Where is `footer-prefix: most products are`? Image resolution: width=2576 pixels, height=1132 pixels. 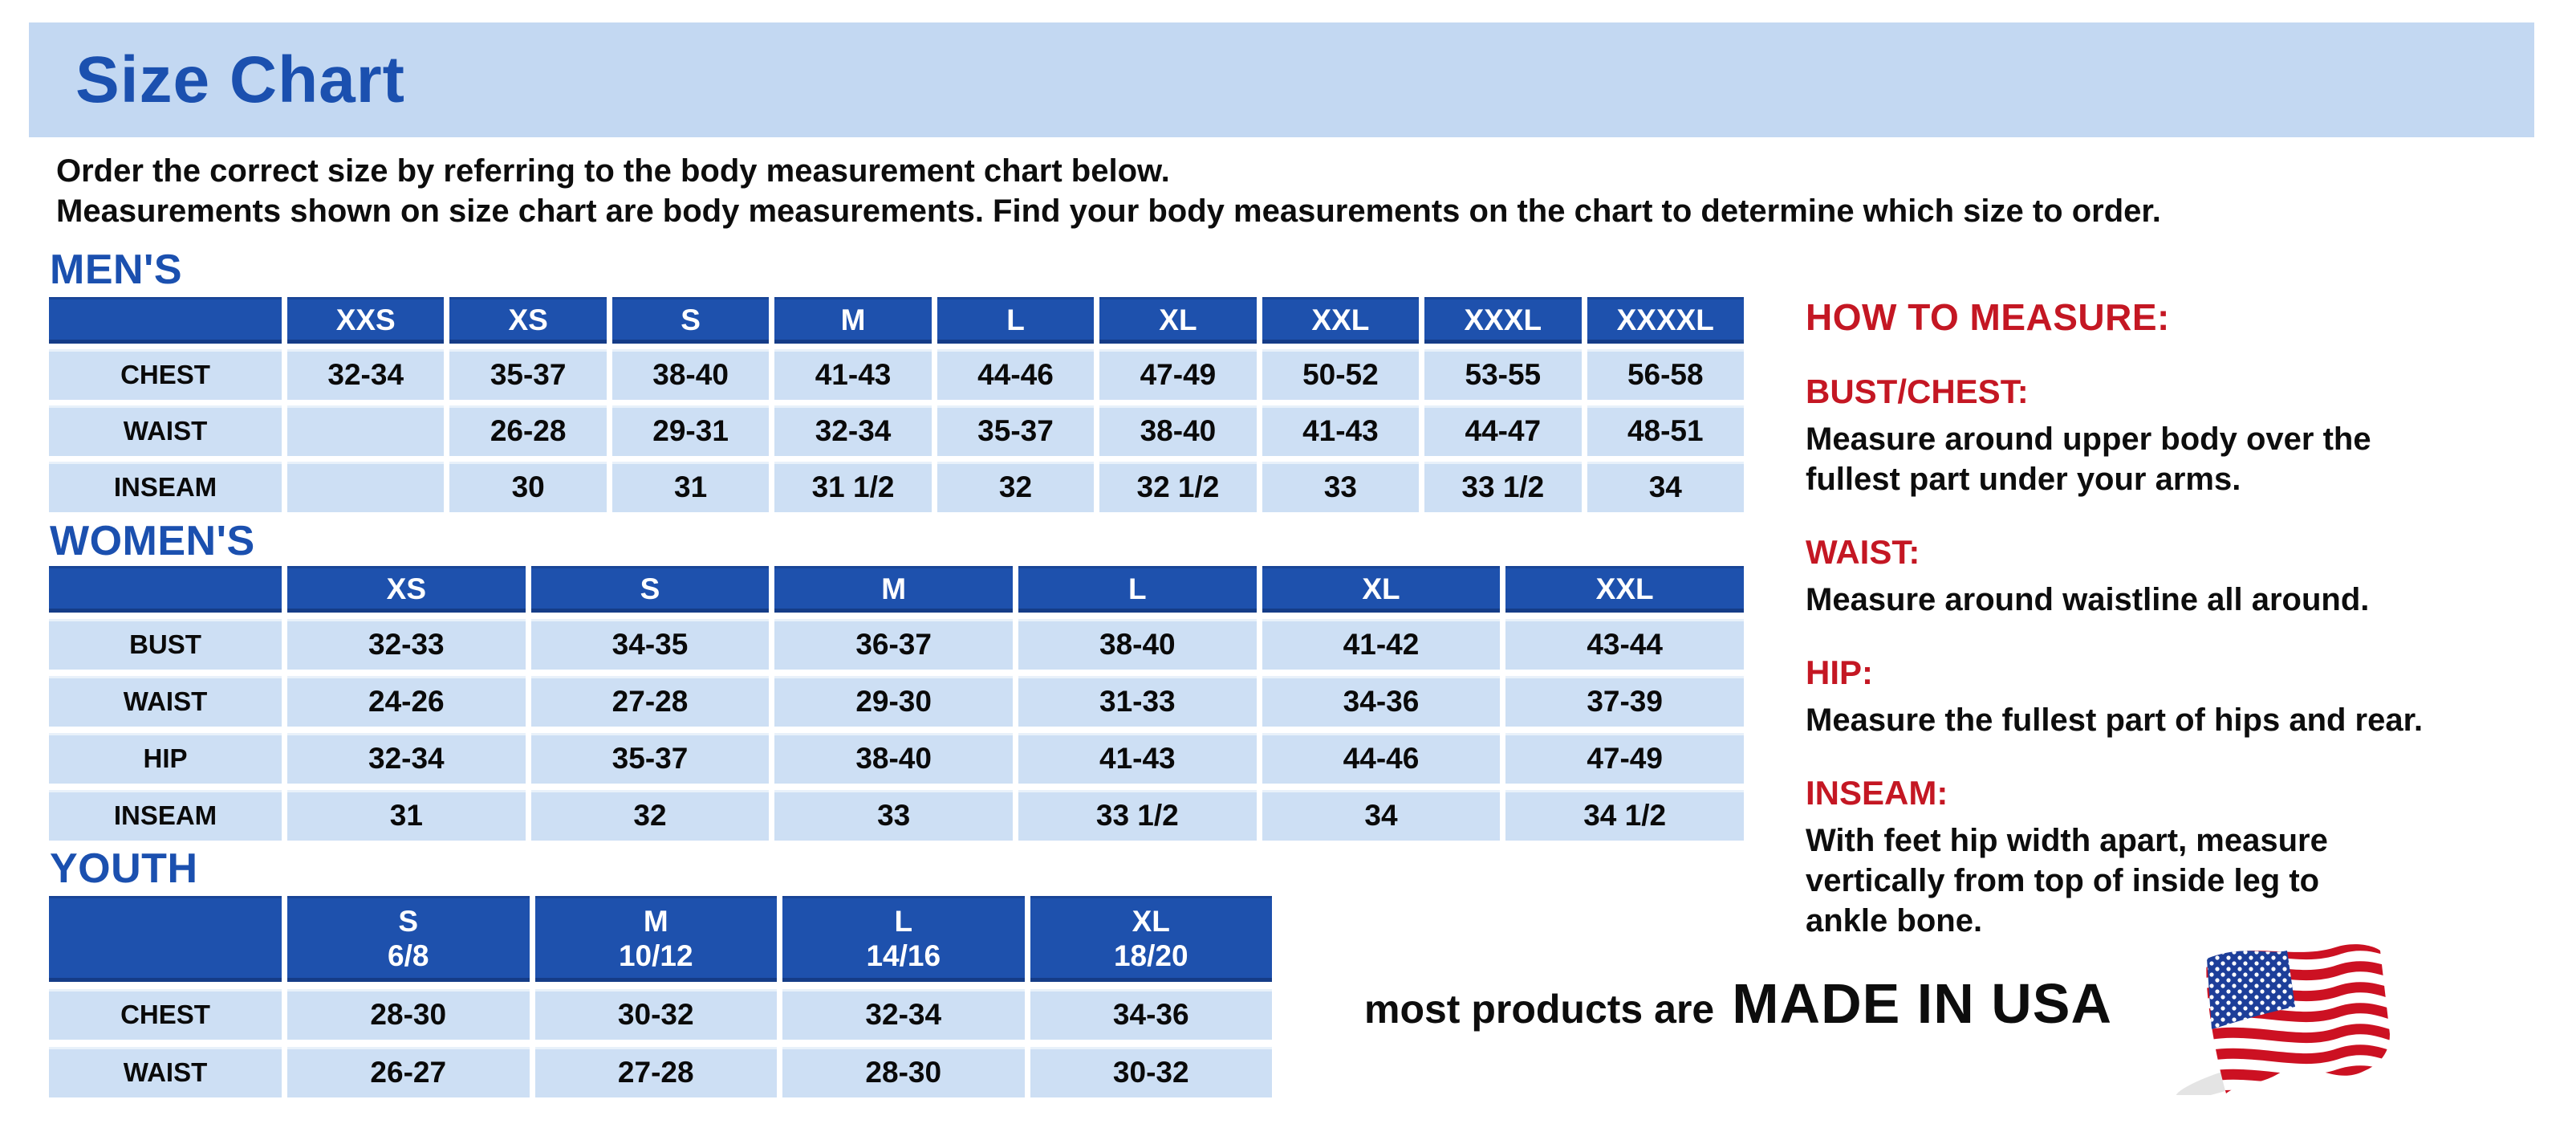 footer-prefix: most products are is located at coordinates (1540, 1010).